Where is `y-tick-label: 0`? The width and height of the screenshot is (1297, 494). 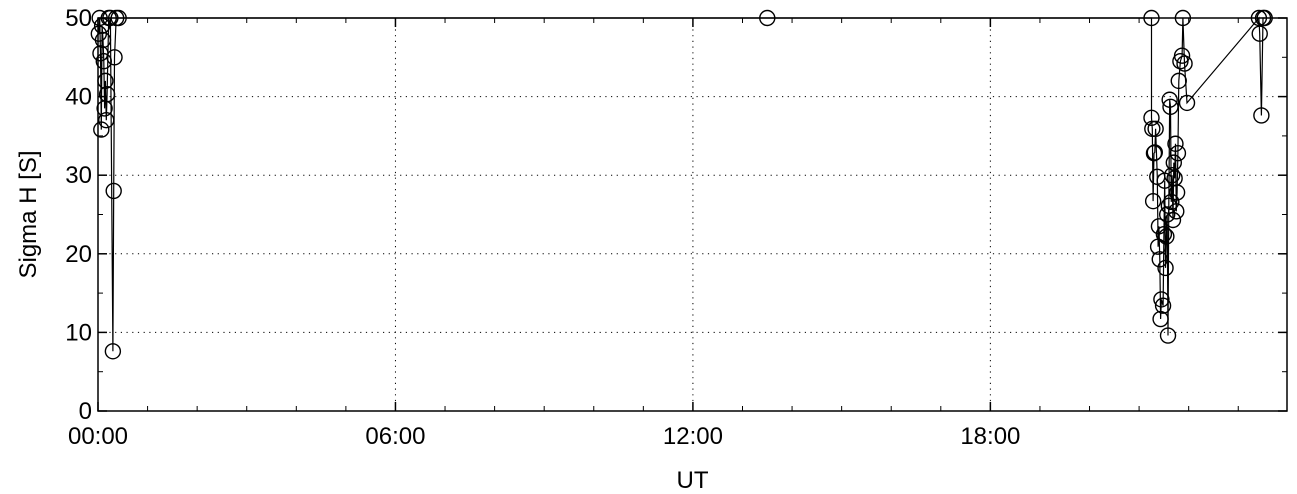
y-tick-label: 0 is located at coordinates (85, 411).